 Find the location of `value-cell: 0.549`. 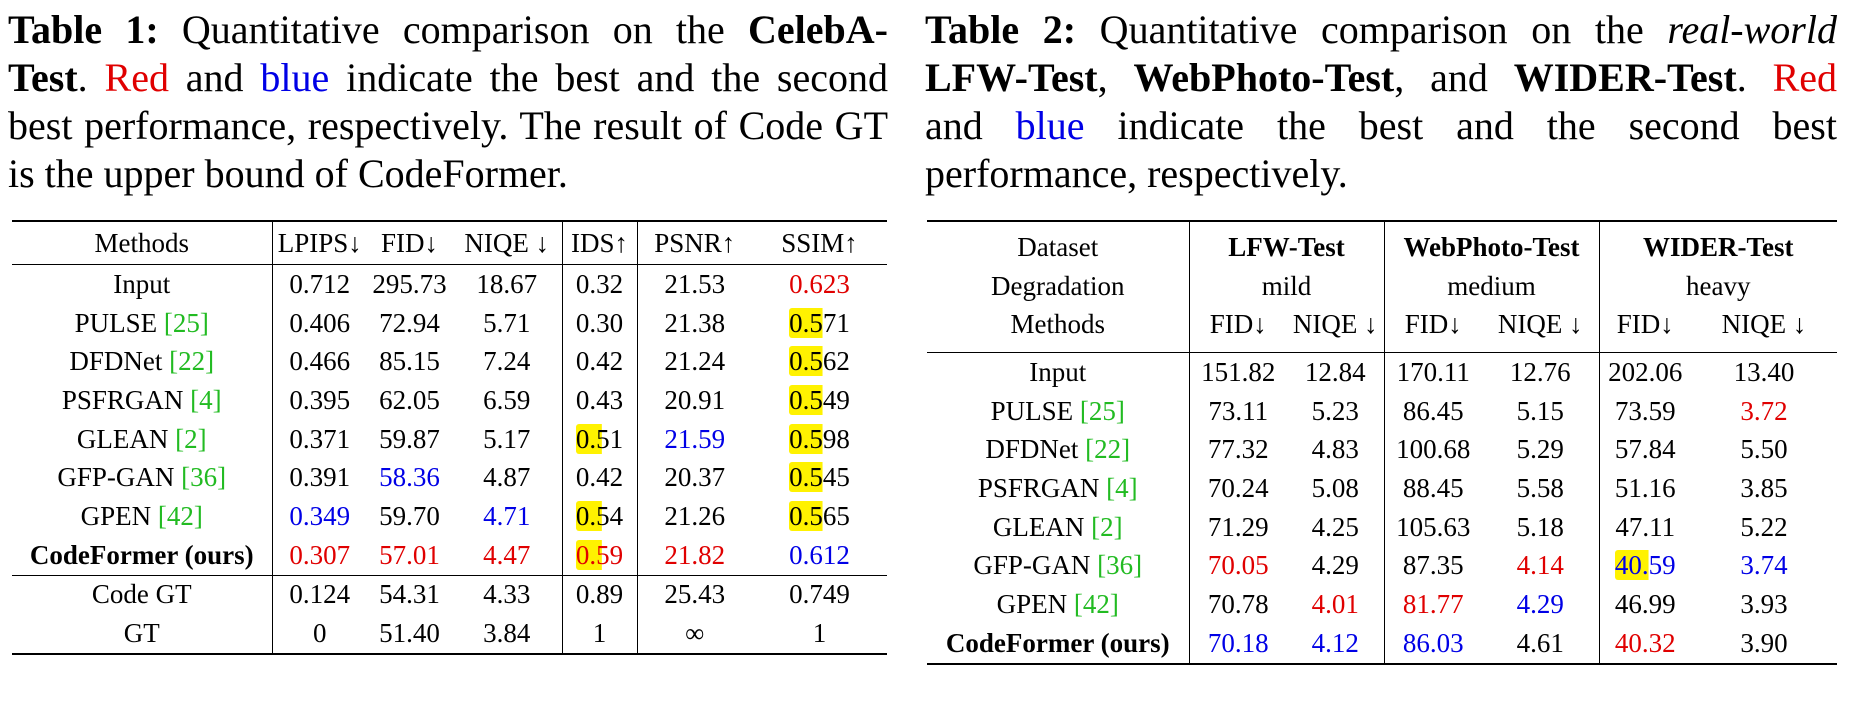

value-cell: 0.549 is located at coordinates (819, 400).